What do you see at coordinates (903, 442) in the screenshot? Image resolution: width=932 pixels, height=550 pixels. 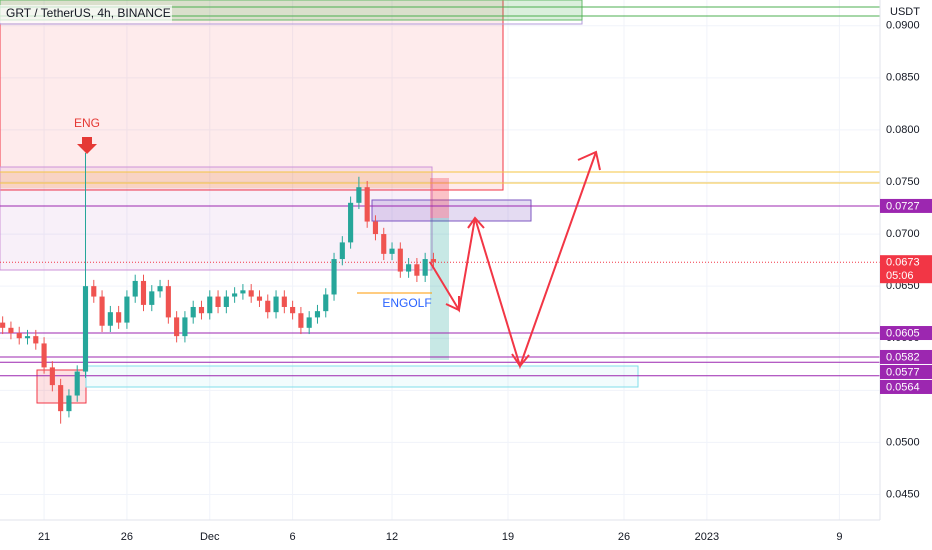 I see `y-tick-label: 0.0500` at bounding box center [903, 442].